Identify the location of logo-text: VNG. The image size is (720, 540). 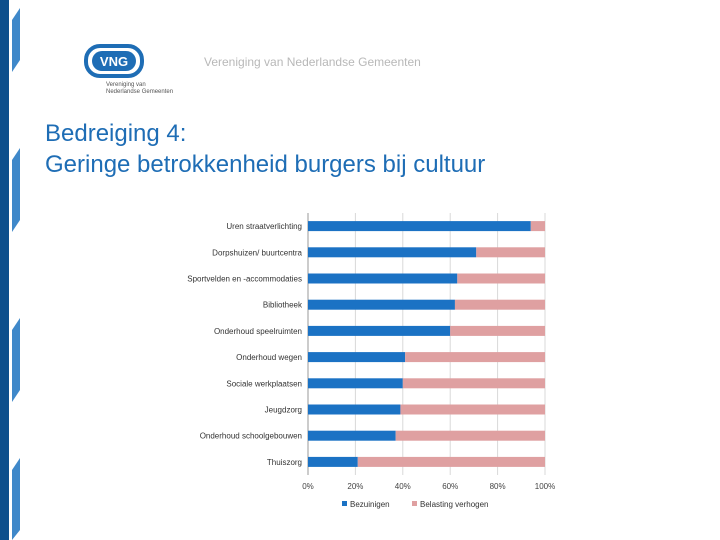
(114, 61).